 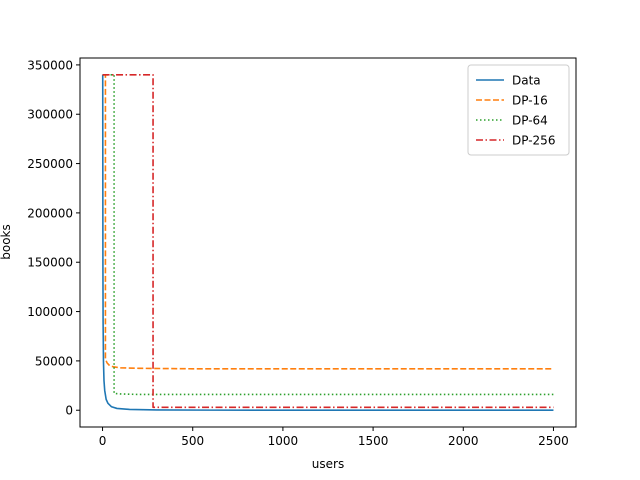 What do you see at coordinates (69, 411) in the screenshot?
I see `y-tick-label: 0` at bounding box center [69, 411].